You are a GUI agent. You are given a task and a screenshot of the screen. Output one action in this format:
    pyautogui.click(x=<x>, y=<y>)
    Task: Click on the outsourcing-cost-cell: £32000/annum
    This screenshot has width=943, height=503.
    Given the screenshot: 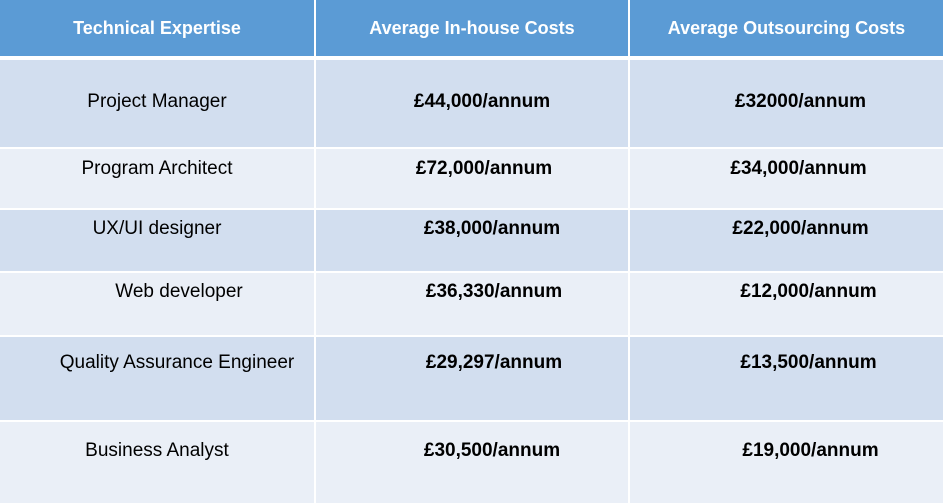 What is the action you would take?
    pyautogui.click(x=785, y=103)
    